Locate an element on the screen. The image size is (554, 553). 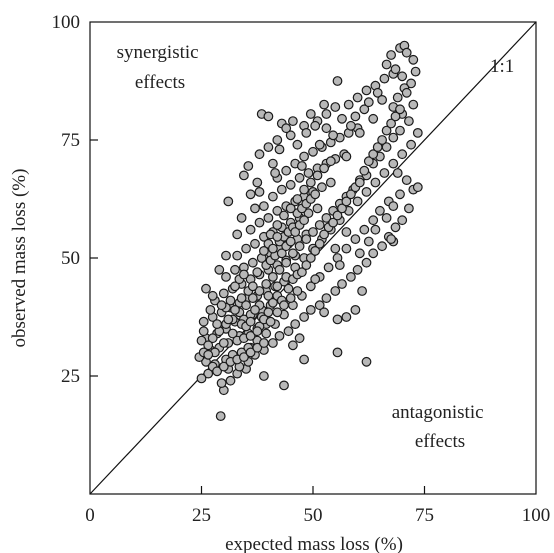
y-tick-label: 25 is located at coordinates (70, 376).